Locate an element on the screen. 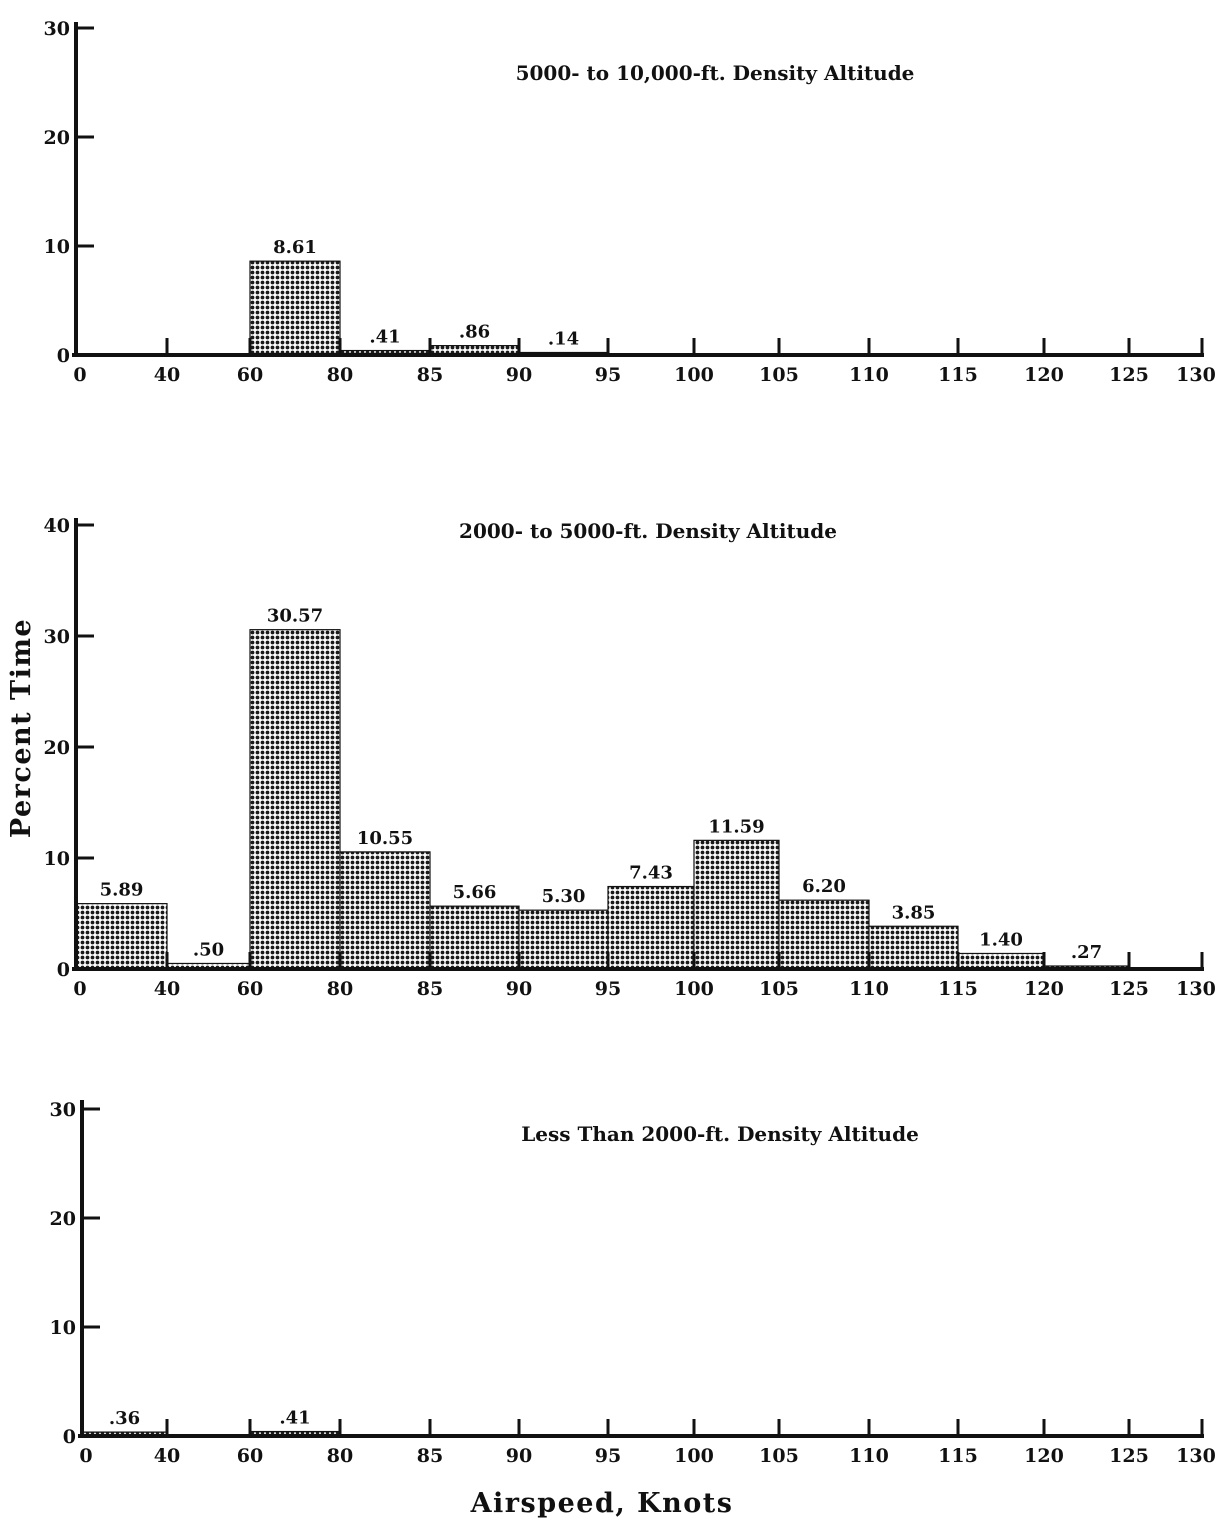 The height and width of the screenshot is (1519, 1231). y-tick-label: 40 is located at coordinates (57, 526).